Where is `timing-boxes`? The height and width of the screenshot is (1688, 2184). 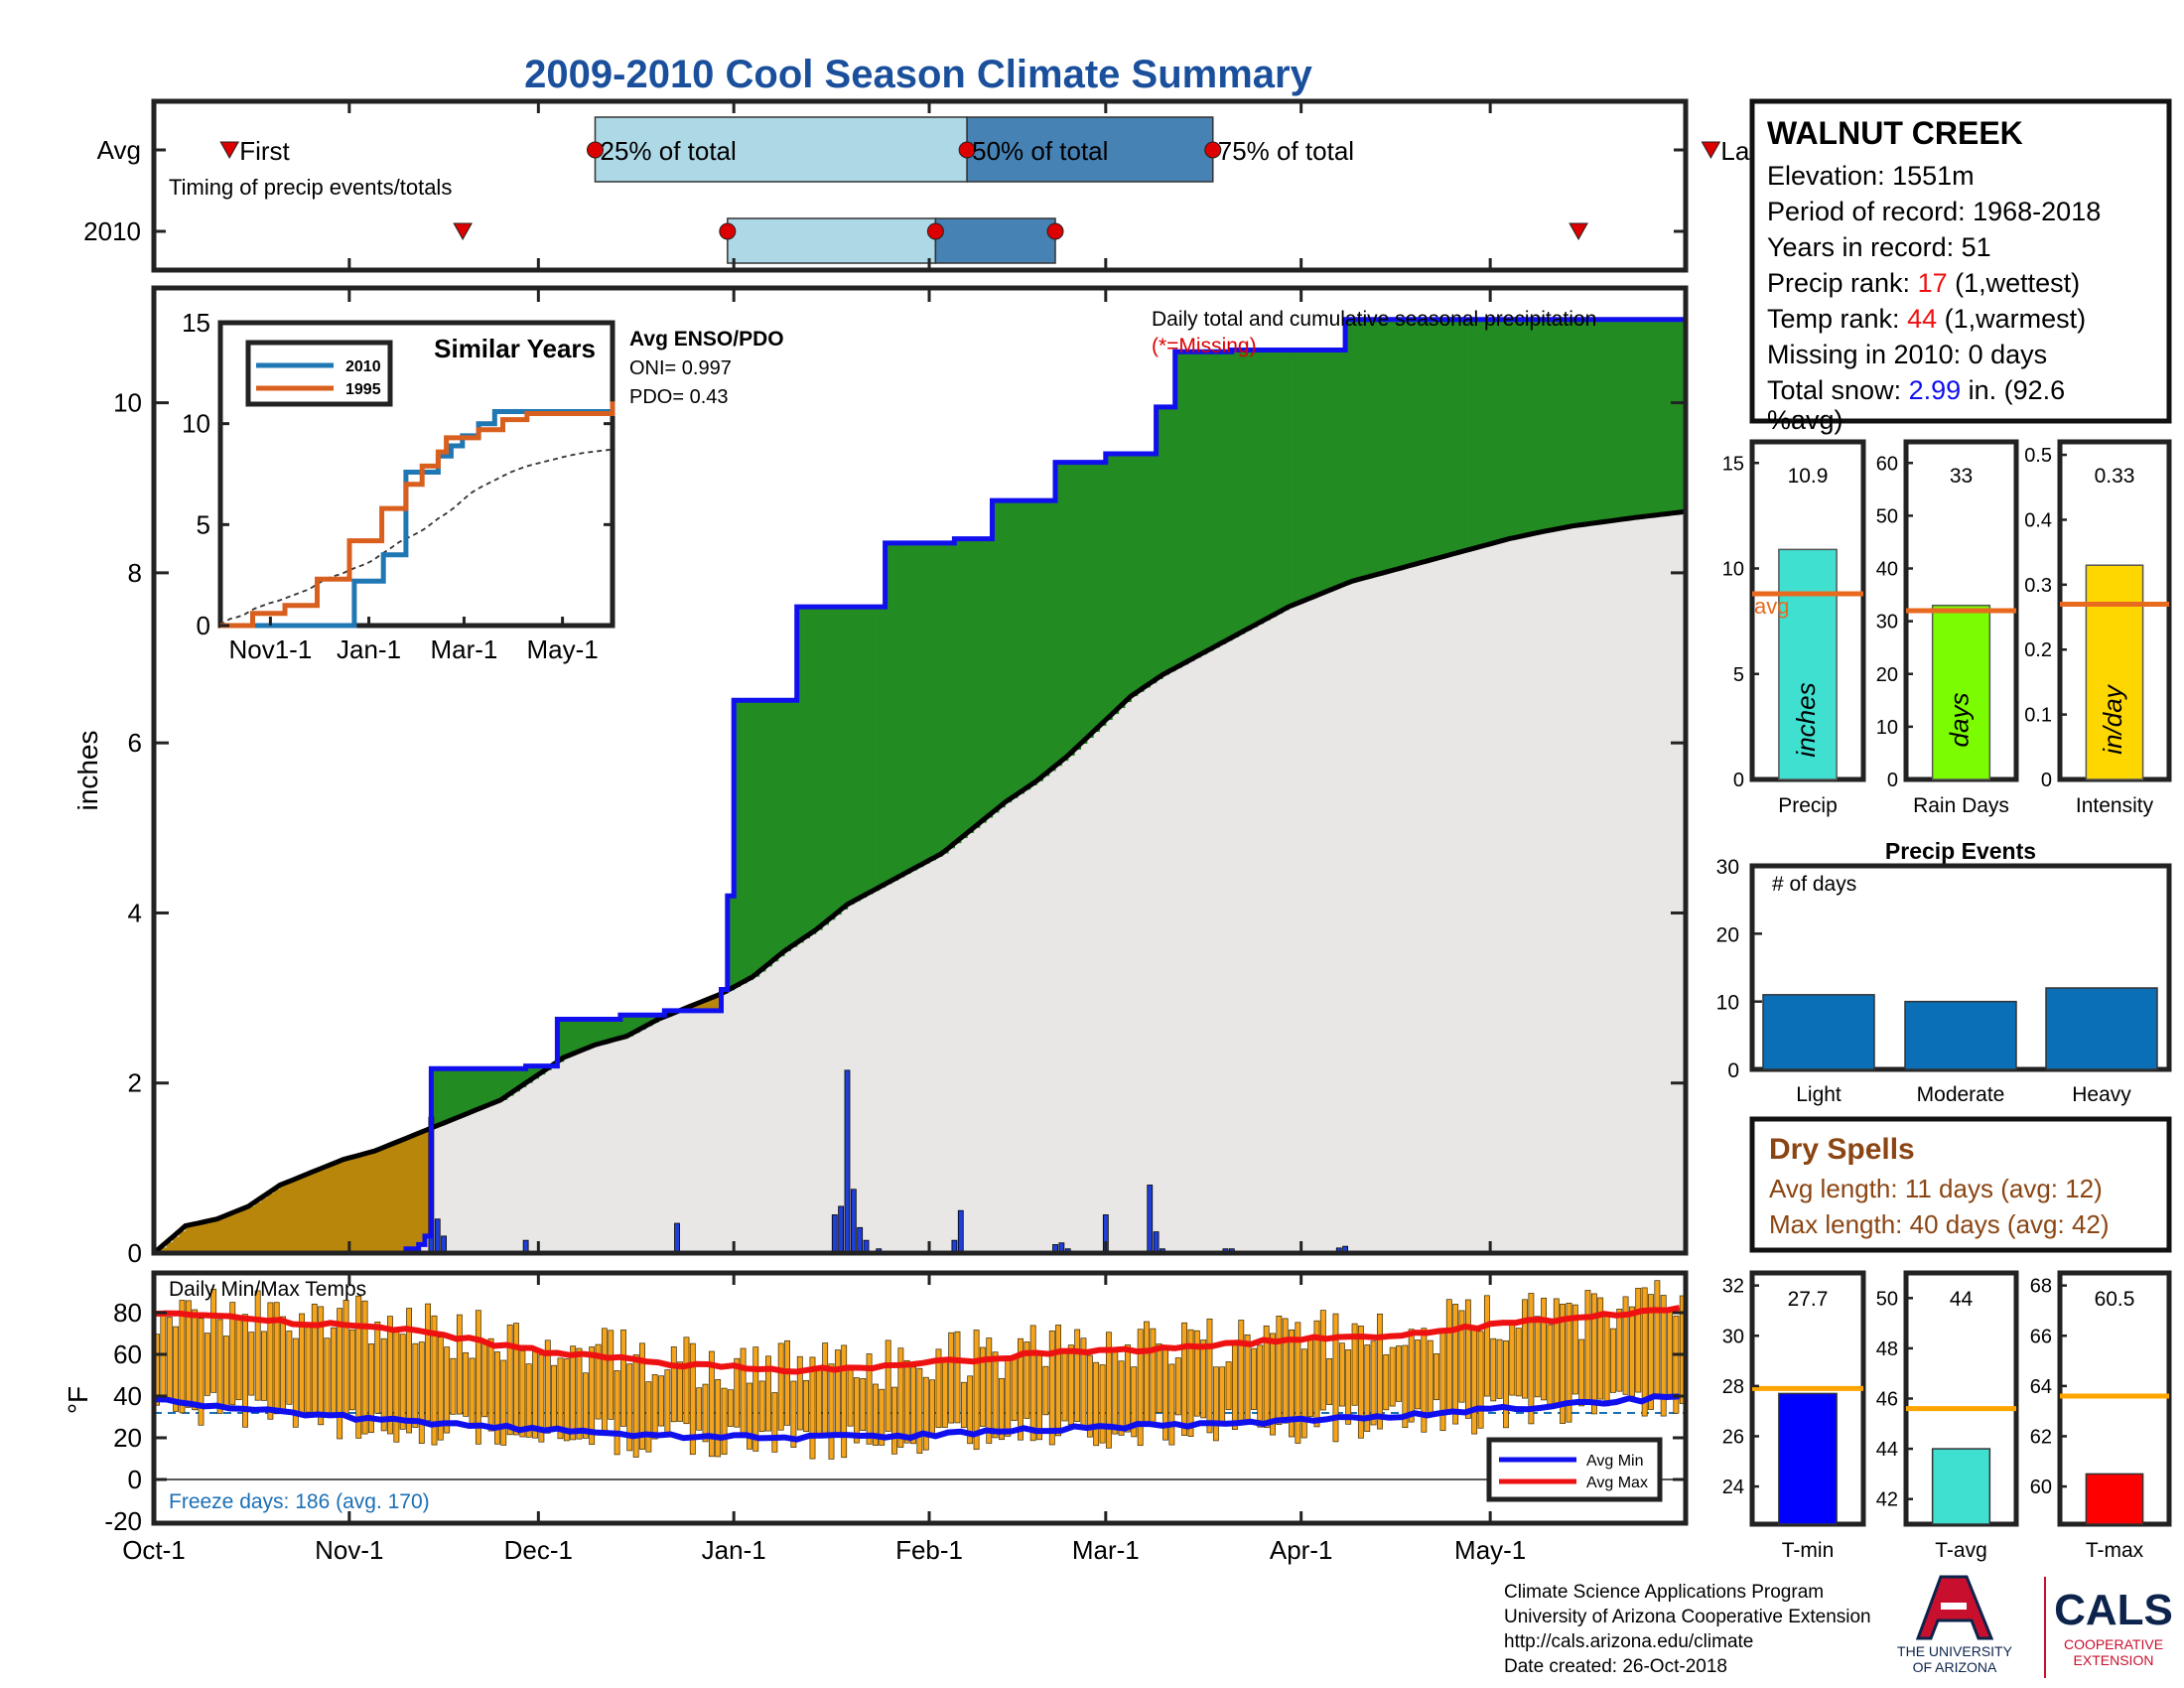
timing-boxes is located at coordinates (970, 190).